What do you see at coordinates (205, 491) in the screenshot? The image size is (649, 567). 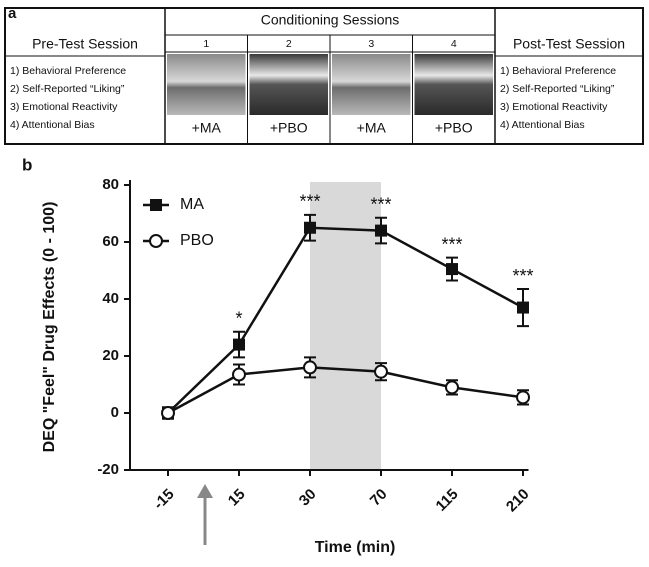 I see `arrow-head` at bounding box center [205, 491].